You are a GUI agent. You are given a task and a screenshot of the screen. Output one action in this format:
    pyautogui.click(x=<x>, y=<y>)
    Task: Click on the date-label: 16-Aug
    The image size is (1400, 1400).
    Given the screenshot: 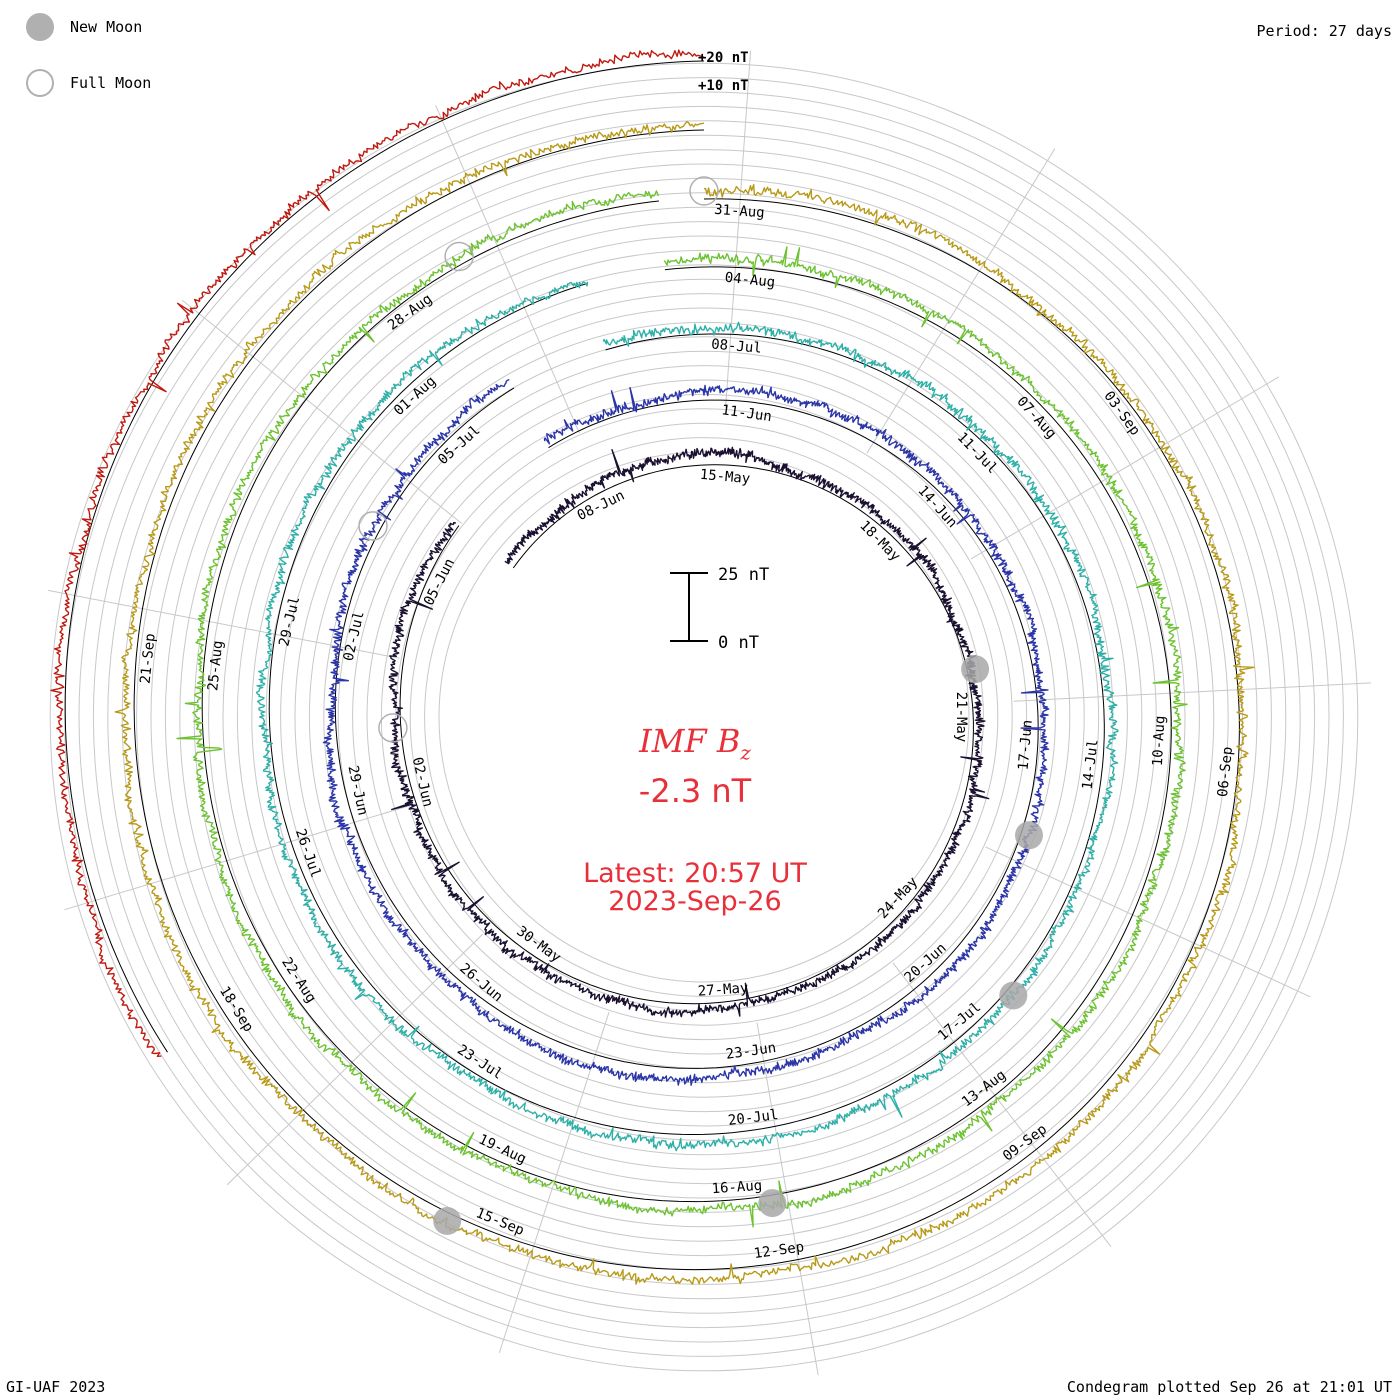 What is the action you would take?
    pyautogui.click(x=737, y=1187)
    